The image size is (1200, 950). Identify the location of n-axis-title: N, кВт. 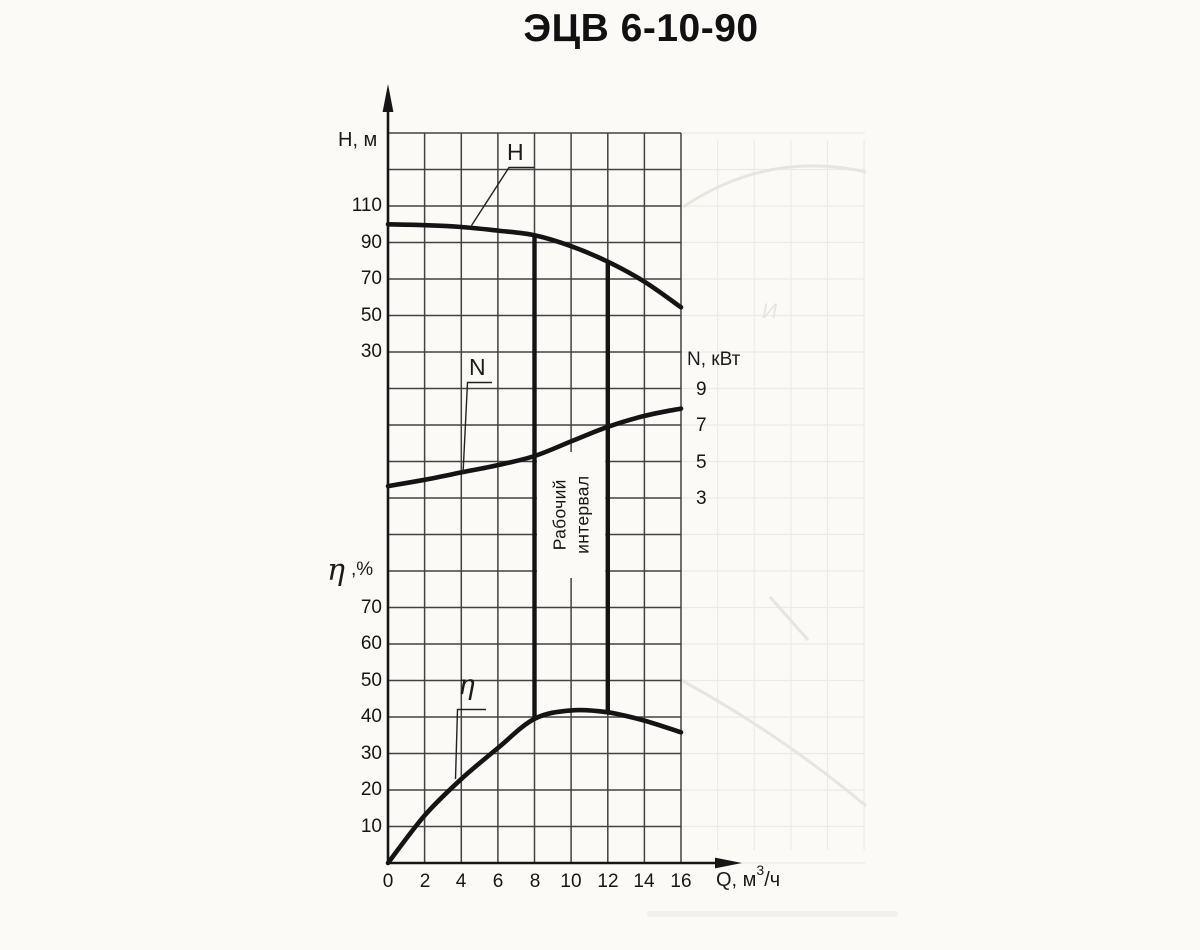
(714, 359).